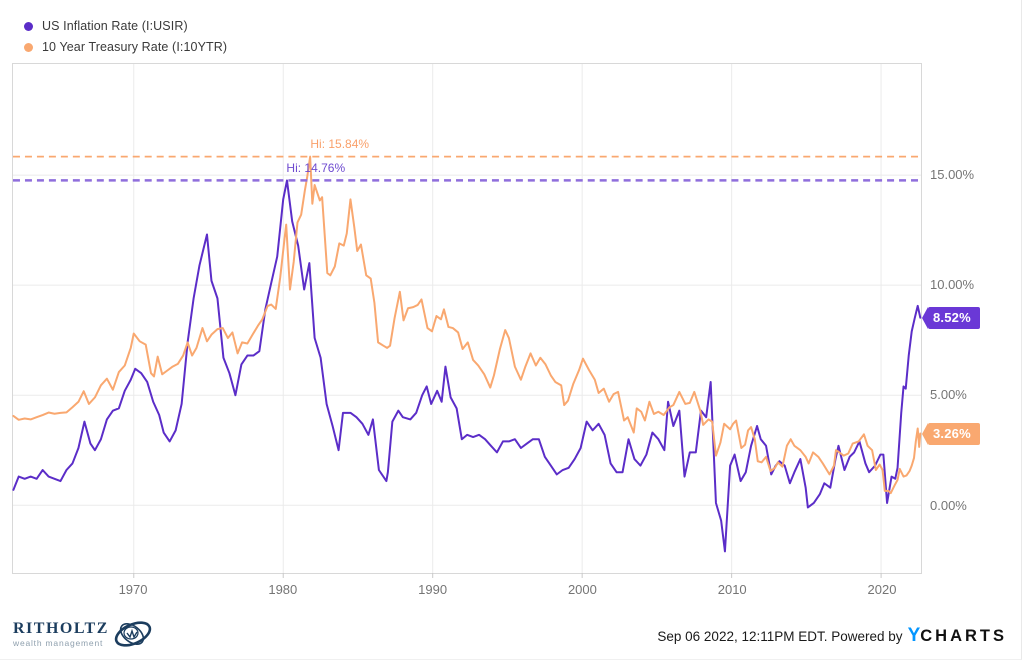 Image resolution: width=1022 pixels, height=660 pixels. Describe the element at coordinates (914, 635) in the screenshot. I see `ycharts-y-icon: Y` at that location.